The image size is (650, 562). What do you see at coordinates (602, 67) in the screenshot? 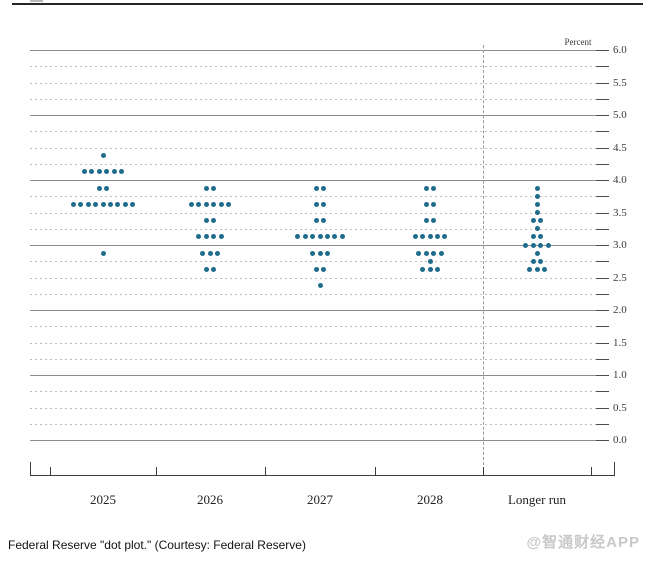
I see `y-tick-5.75` at bounding box center [602, 67].